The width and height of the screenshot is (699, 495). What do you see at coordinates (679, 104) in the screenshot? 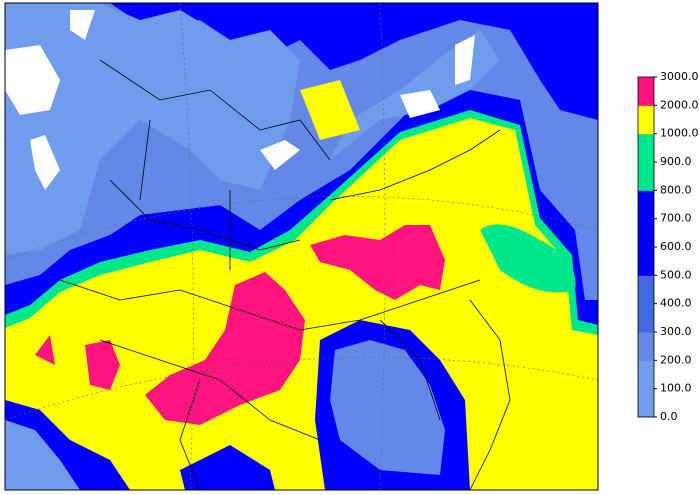
I see `colorbar-tick-label: 2000.0` at bounding box center [679, 104].